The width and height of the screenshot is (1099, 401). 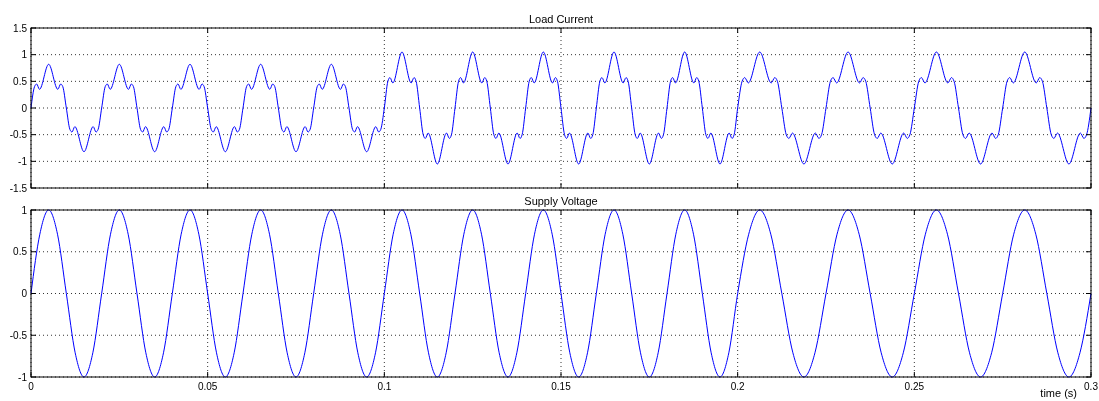 What do you see at coordinates (384, 386) in the screenshot?
I see `x-tick-label: 0.1` at bounding box center [384, 386].